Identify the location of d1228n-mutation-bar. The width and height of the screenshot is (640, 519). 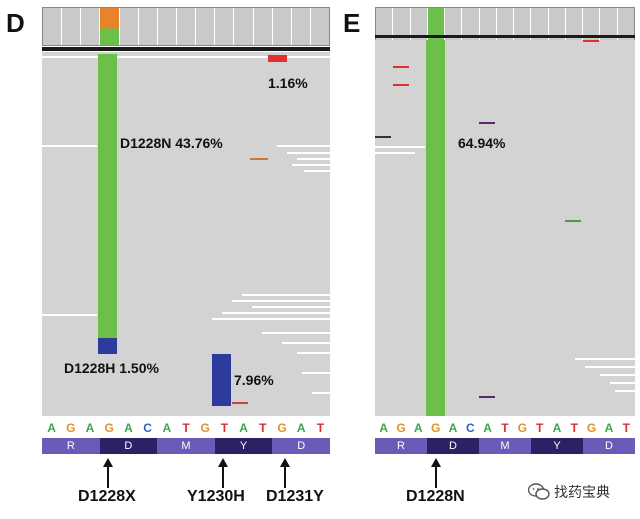
(107, 196).